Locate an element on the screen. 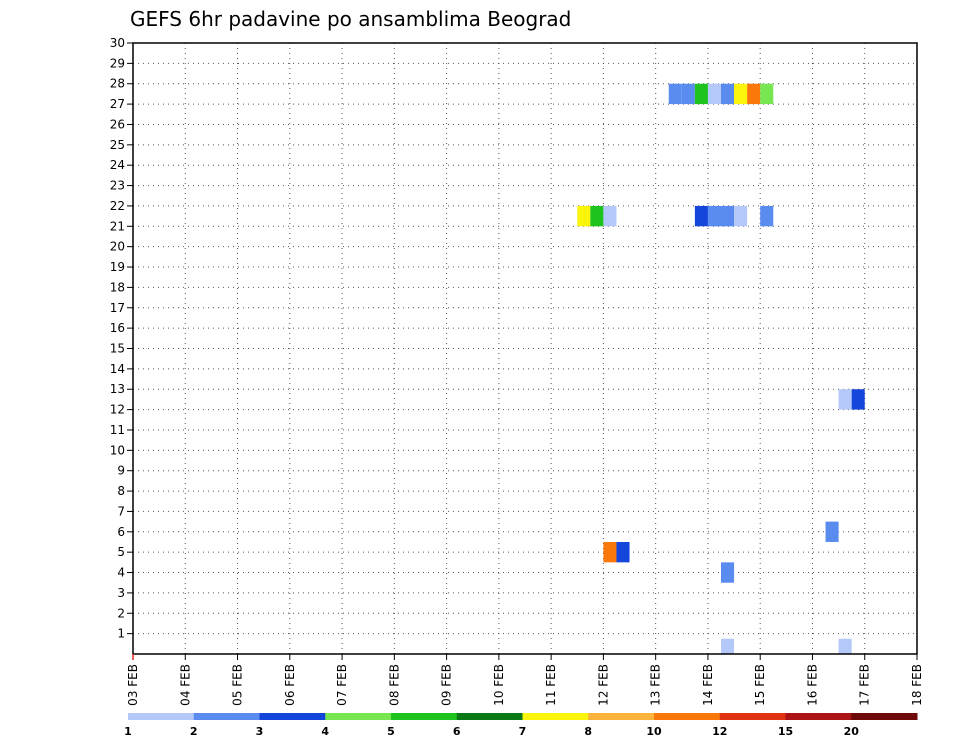  y-tick-label: 3 is located at coordinates (121, 593).